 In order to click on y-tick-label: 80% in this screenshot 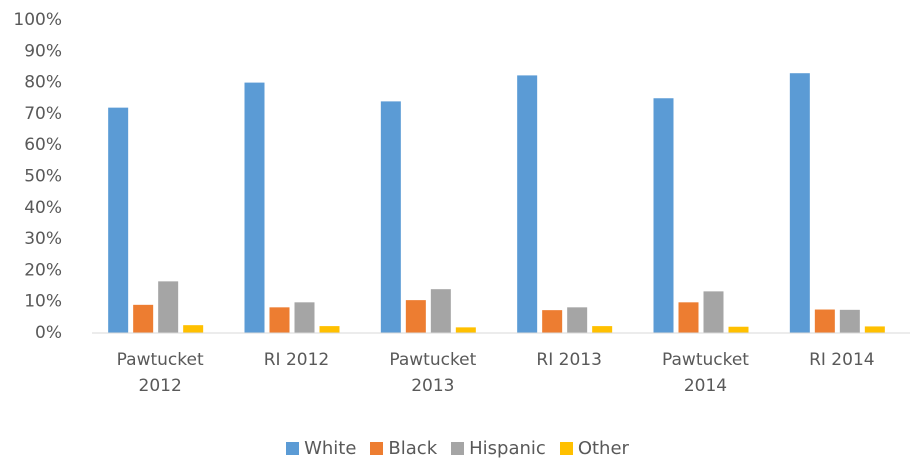, I will do `click(43, 83)`.